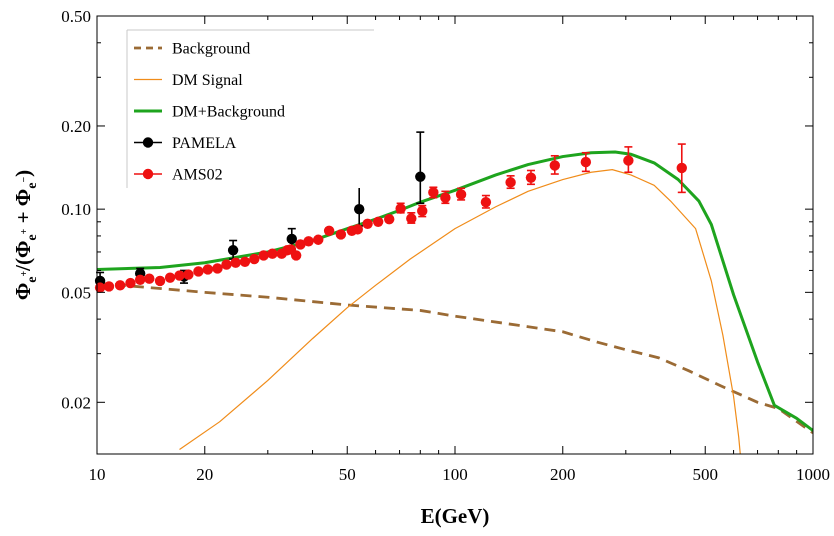 The height and width of the screenshot is (536, 834). I want to click on legend-box, so click(250, 109).